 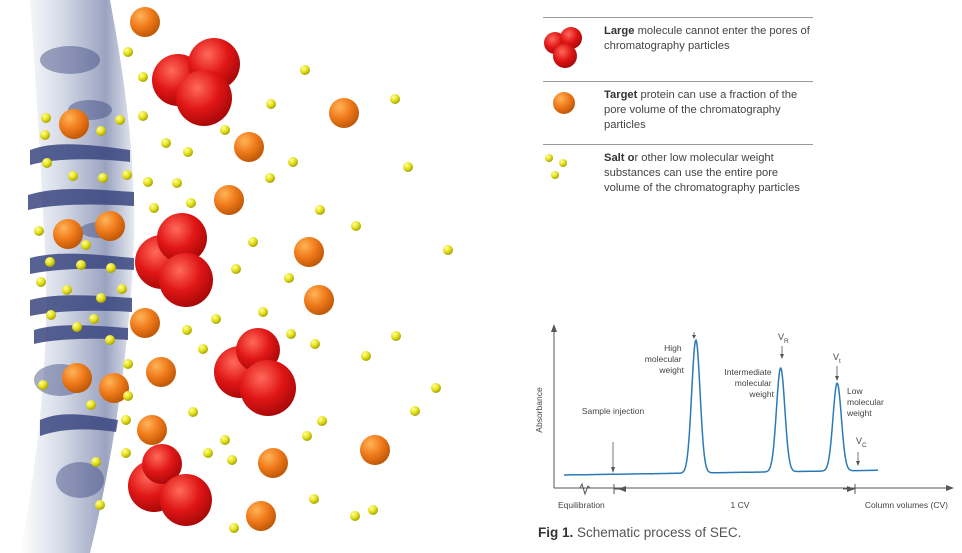 What do you see at coordinates (851, 489) in the screenshot?
I see `cv-arrow-right` at bounding box center [851, 489].